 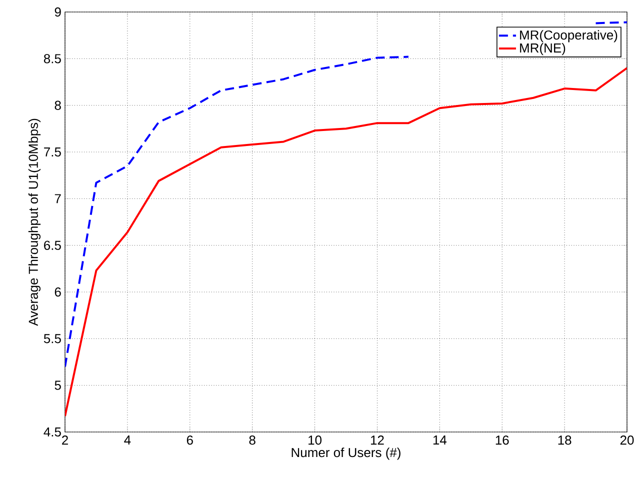 I want to click on y-tick-label: 4.5, so click(x=52, y=432).